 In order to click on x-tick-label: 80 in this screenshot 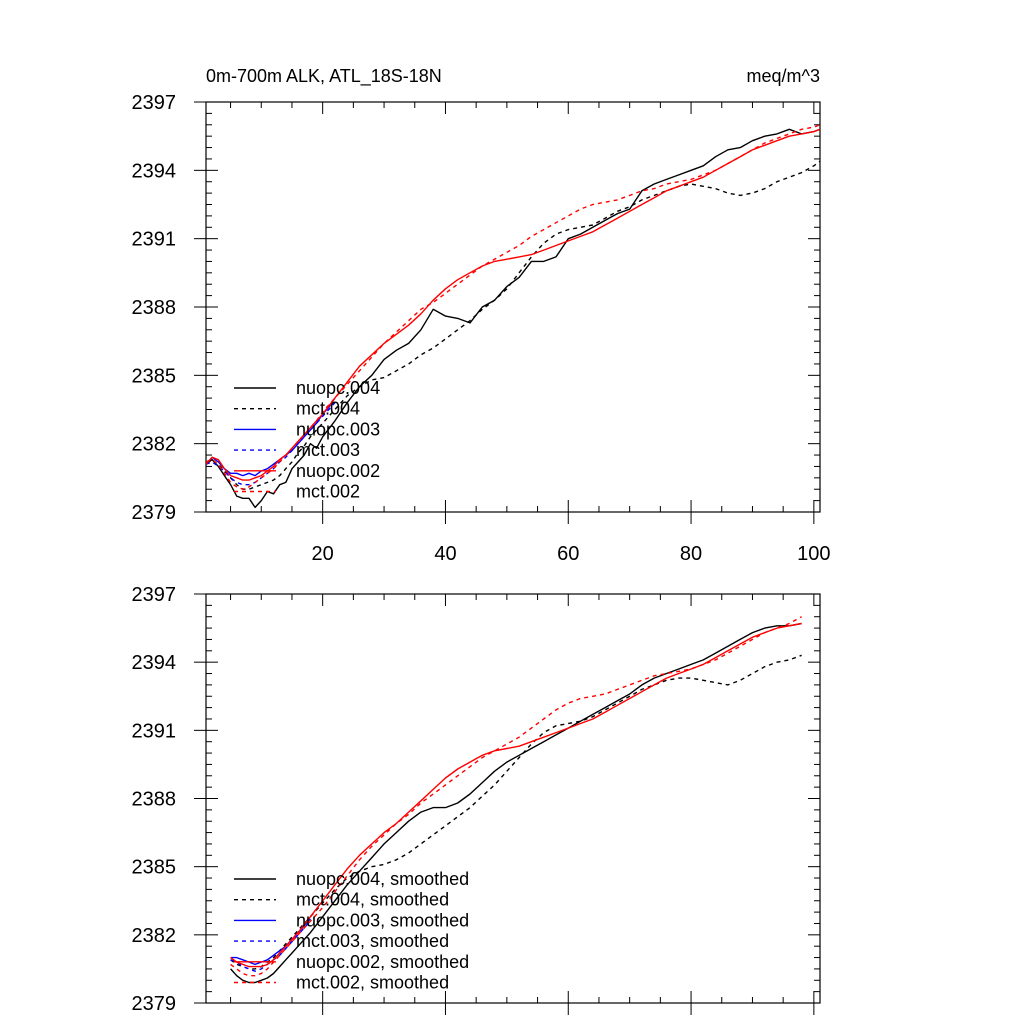, I will do `click(691, 554)`.